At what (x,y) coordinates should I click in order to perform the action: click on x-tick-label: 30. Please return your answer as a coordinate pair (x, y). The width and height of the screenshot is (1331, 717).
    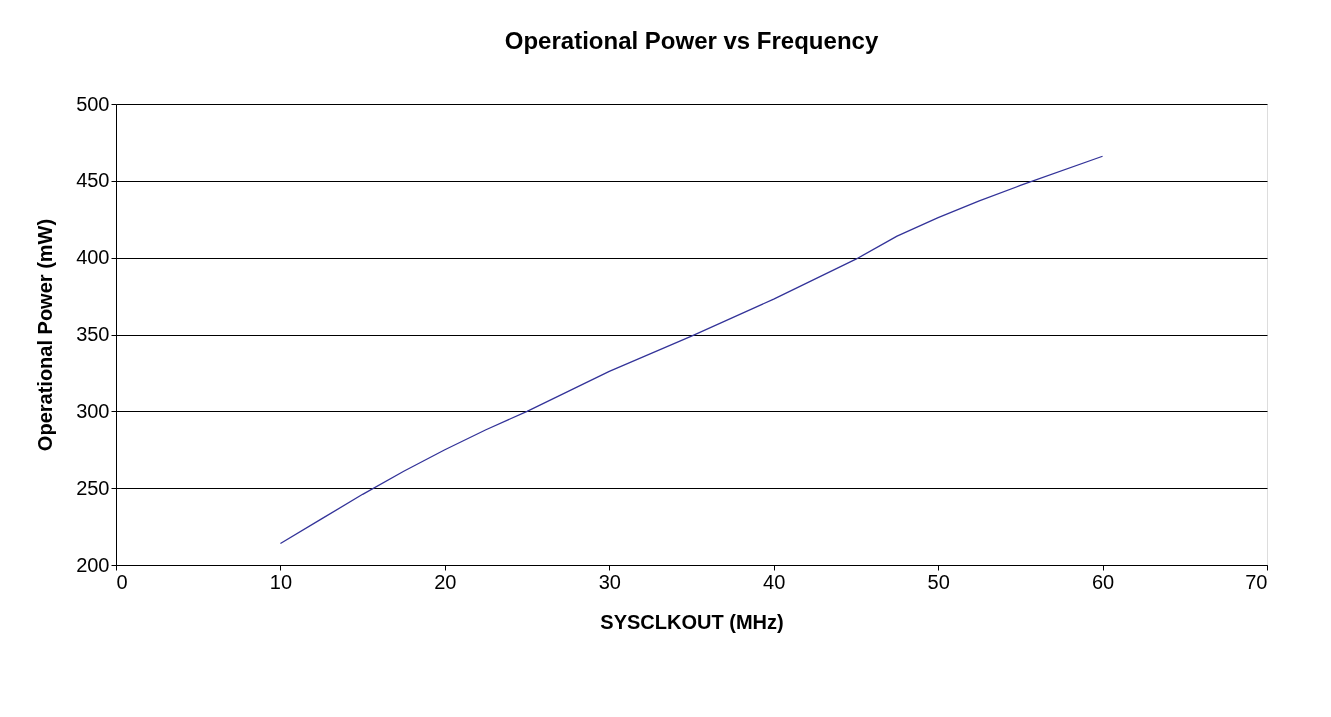
    Looking at the image, I should click on (609, 581).